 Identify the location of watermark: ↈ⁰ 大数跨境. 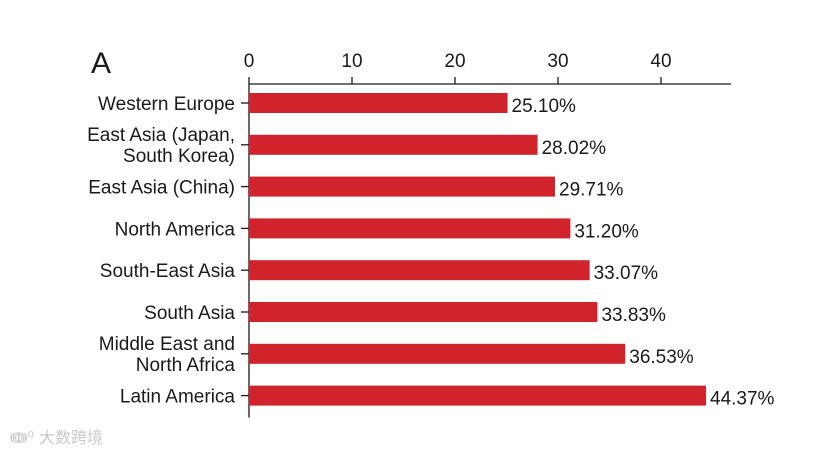
(56, 436).